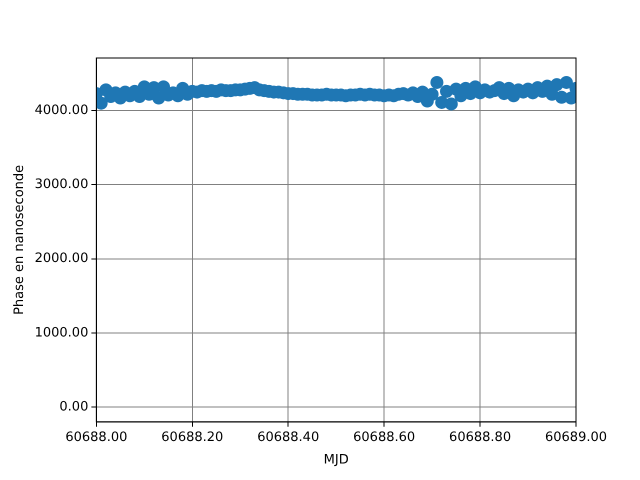  What do you see at coordinates (336, 460) in the screenshot?
I see `x-axis-title: MJD` at bounding box center [336, 460].